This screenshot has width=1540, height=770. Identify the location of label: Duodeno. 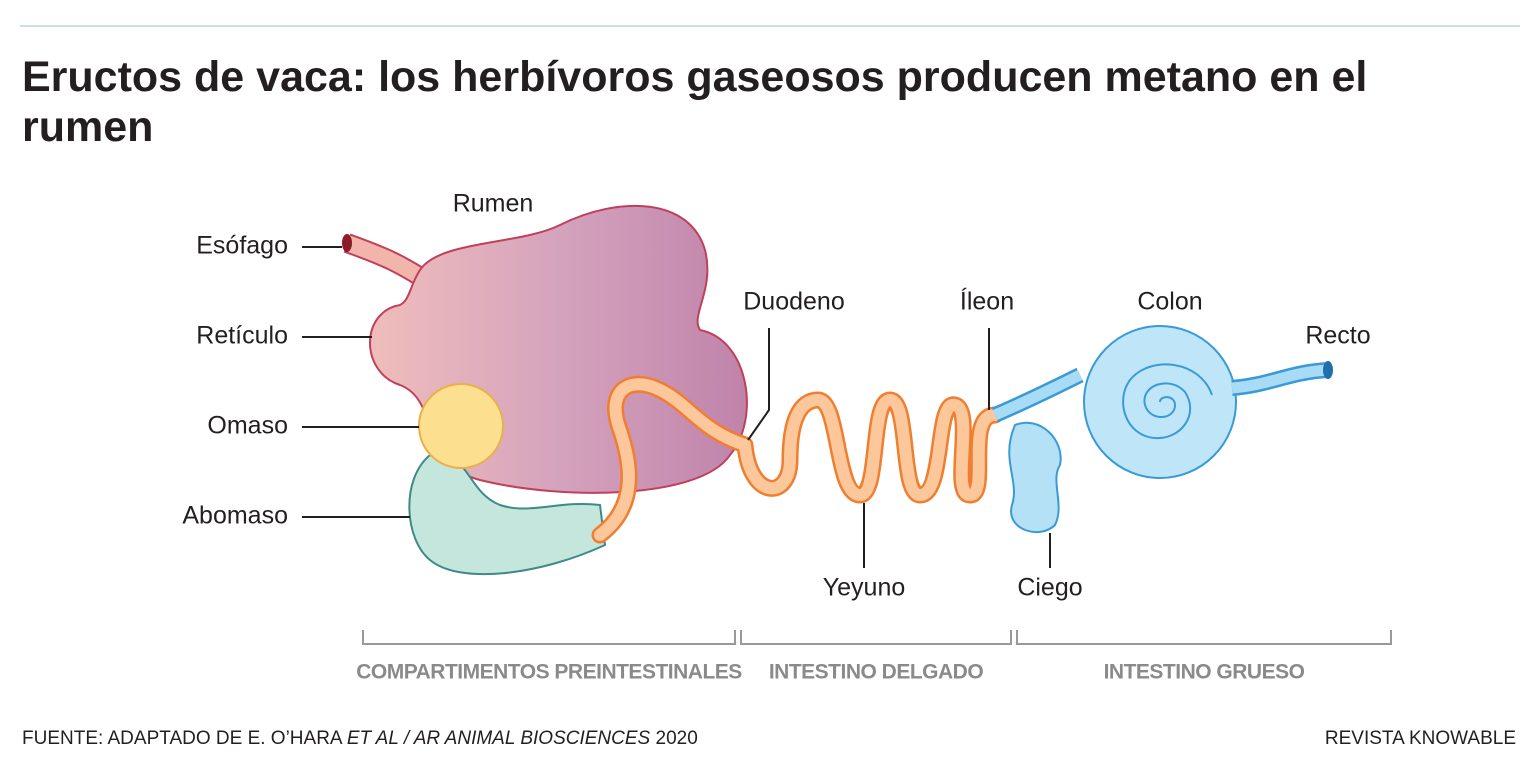
(793, 302).